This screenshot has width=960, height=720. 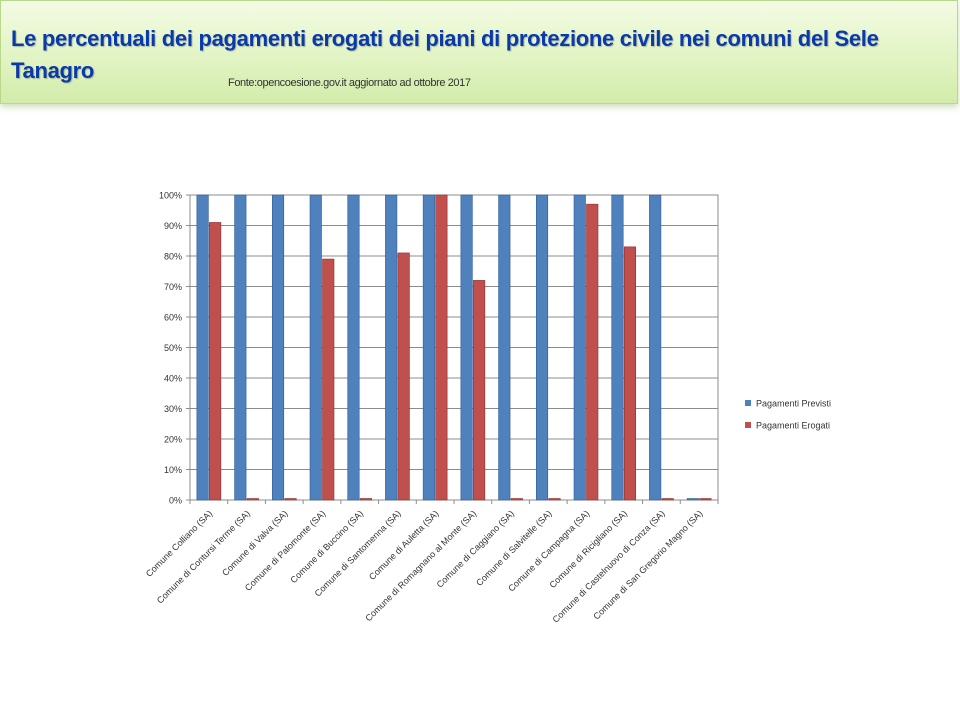 I want to click on y-tick-label: 80%, so click(x=173, y=257).